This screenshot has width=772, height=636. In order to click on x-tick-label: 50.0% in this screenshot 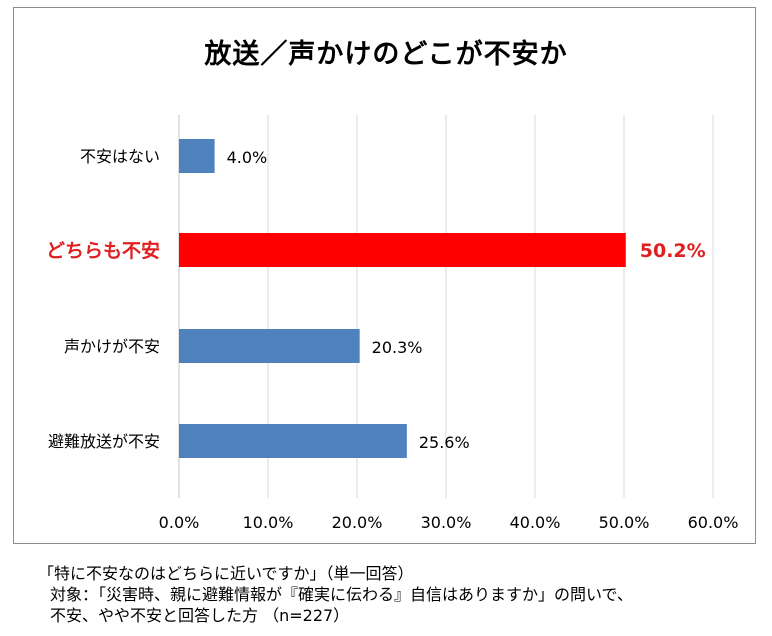, I will do `click(624, 522)`.